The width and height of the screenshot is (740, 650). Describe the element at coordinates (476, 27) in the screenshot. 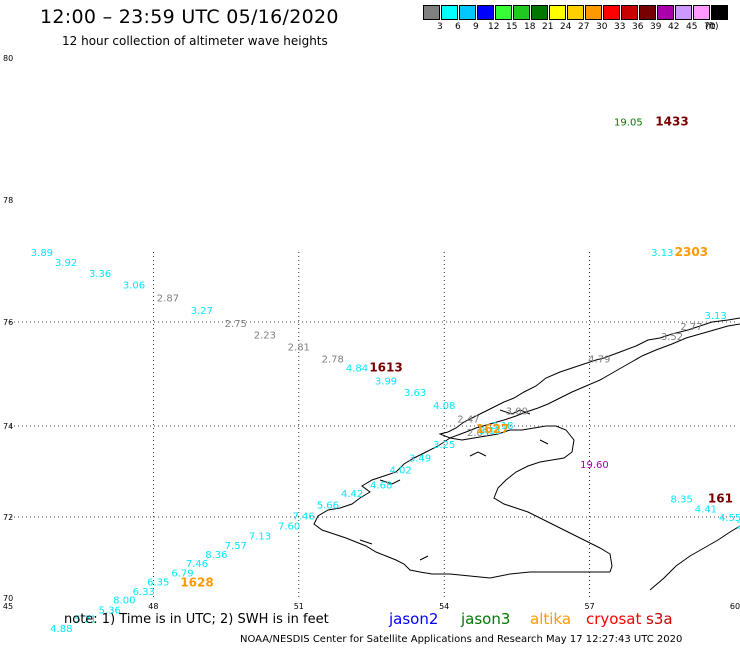

I see `scale-label: 9` at that location.